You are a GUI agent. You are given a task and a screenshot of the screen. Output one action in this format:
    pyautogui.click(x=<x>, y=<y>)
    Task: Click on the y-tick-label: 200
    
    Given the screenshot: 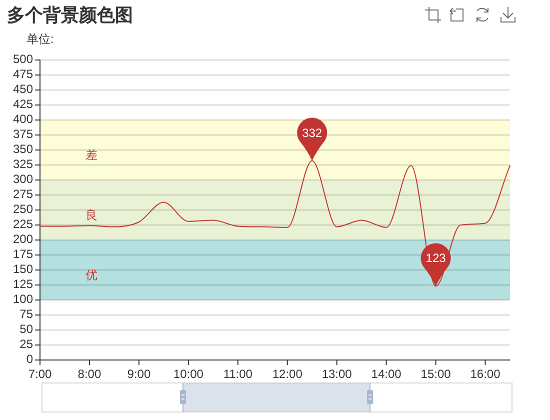 What is the action you would take?
    pyautogui.click(x=22, y=239)
    